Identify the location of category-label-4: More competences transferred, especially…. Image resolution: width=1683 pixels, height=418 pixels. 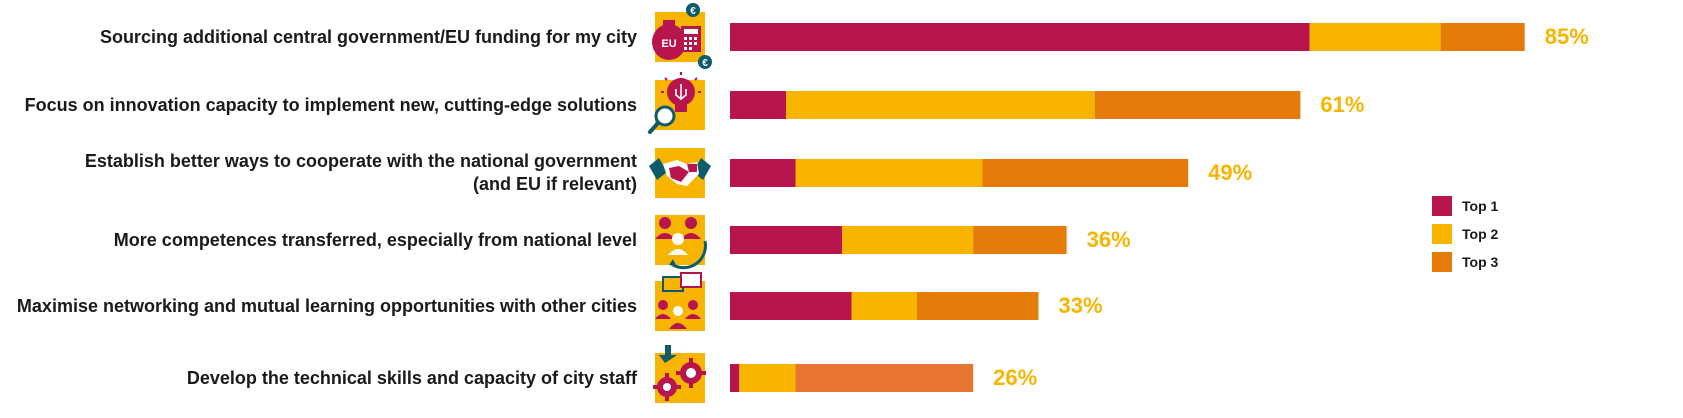
(375, 239).